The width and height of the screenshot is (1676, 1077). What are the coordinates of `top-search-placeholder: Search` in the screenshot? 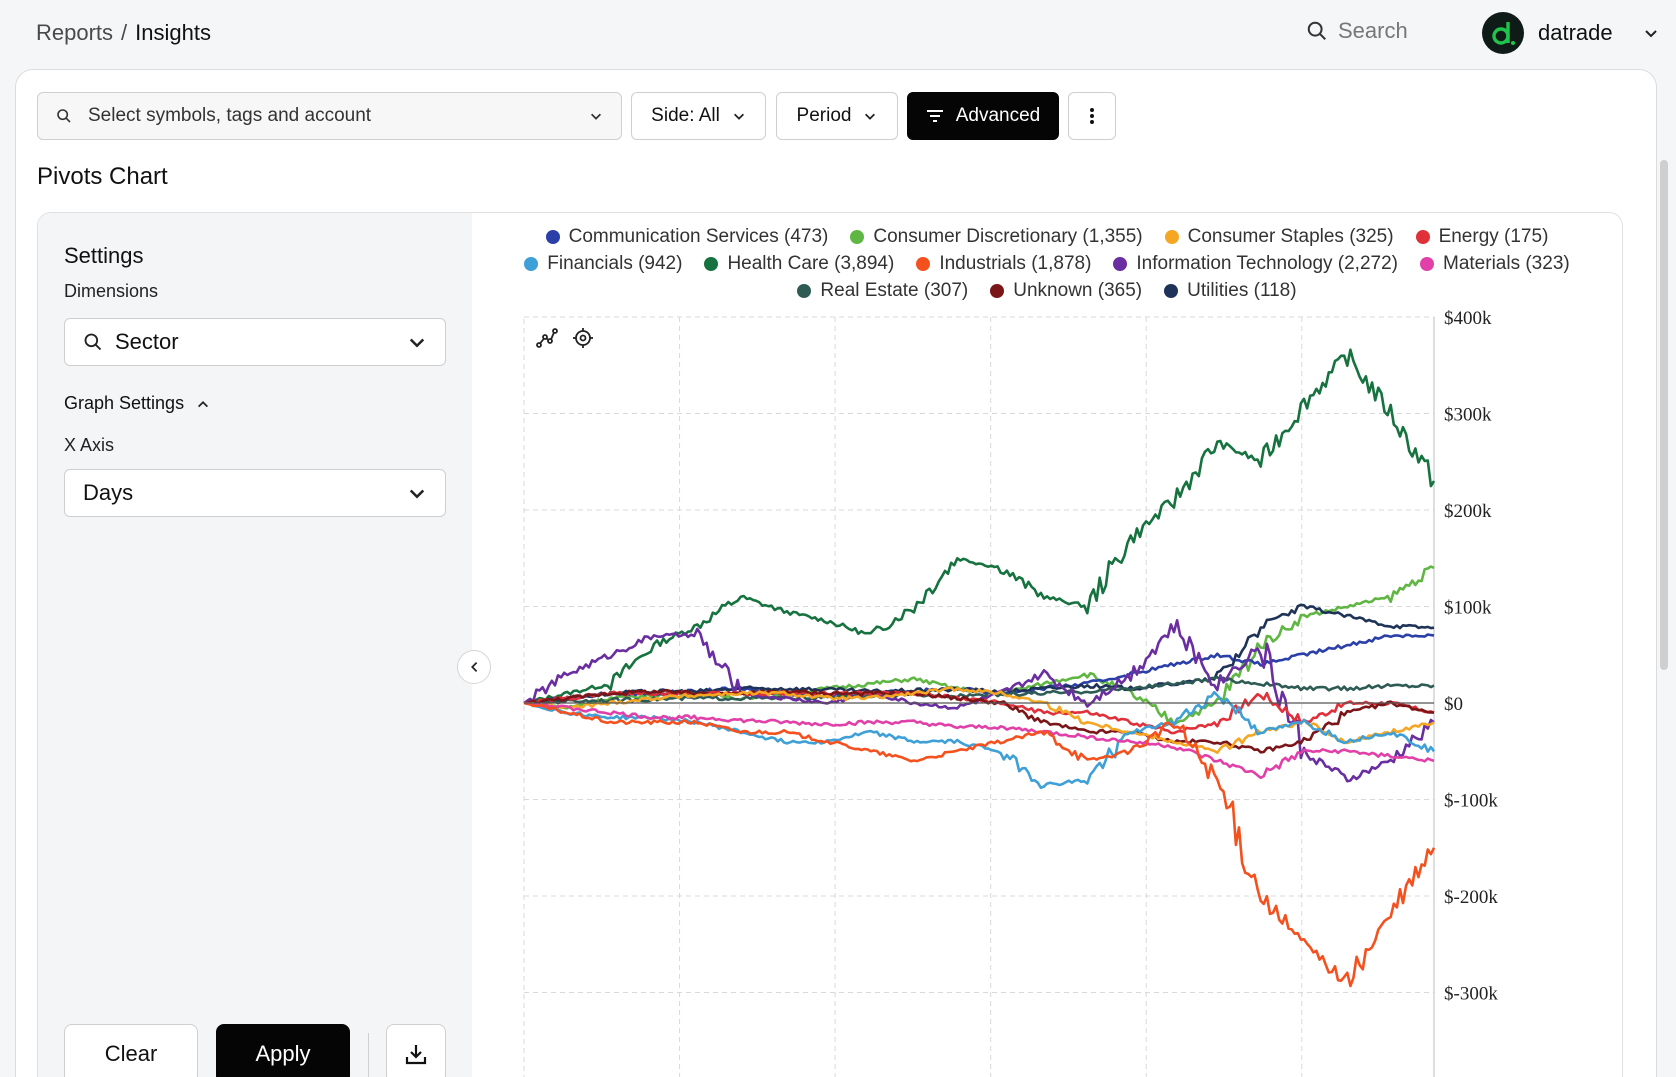 It's located at (1373, 30).